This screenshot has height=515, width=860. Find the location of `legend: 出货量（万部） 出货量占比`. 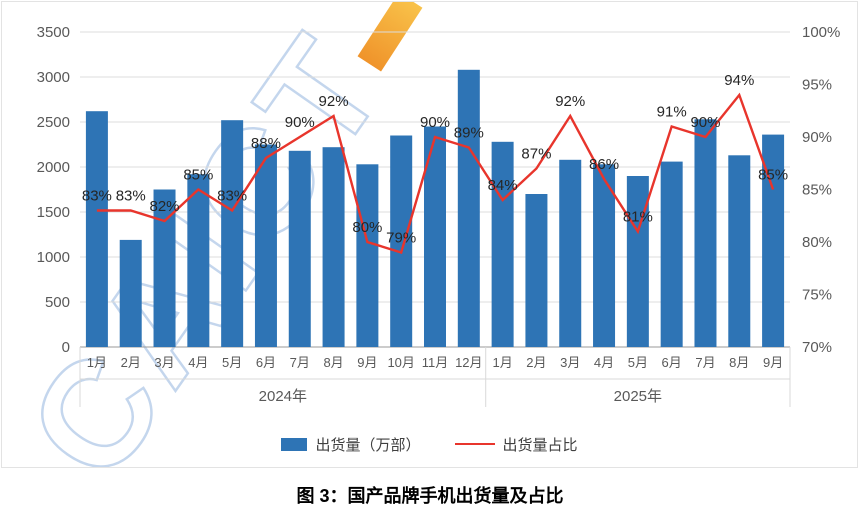

legend: 出货量（万部） 出货量占比 is located at coordinates (429, 444).